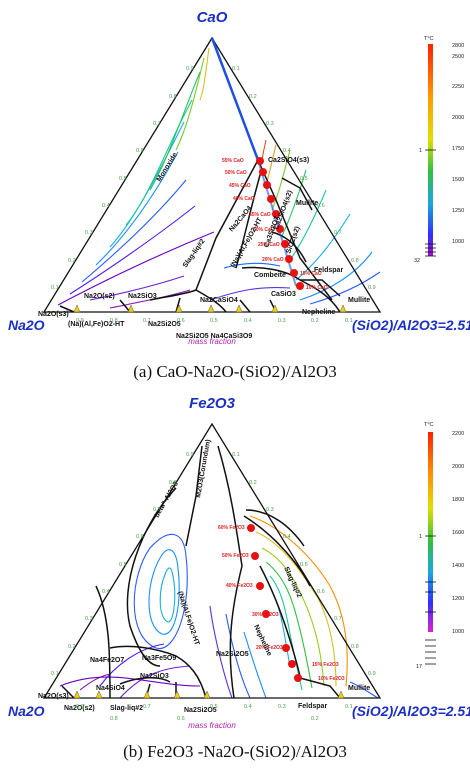 The image size is (470, 769). I want to click on phase-feldspar-b: Feldspar, so click(312, 706).